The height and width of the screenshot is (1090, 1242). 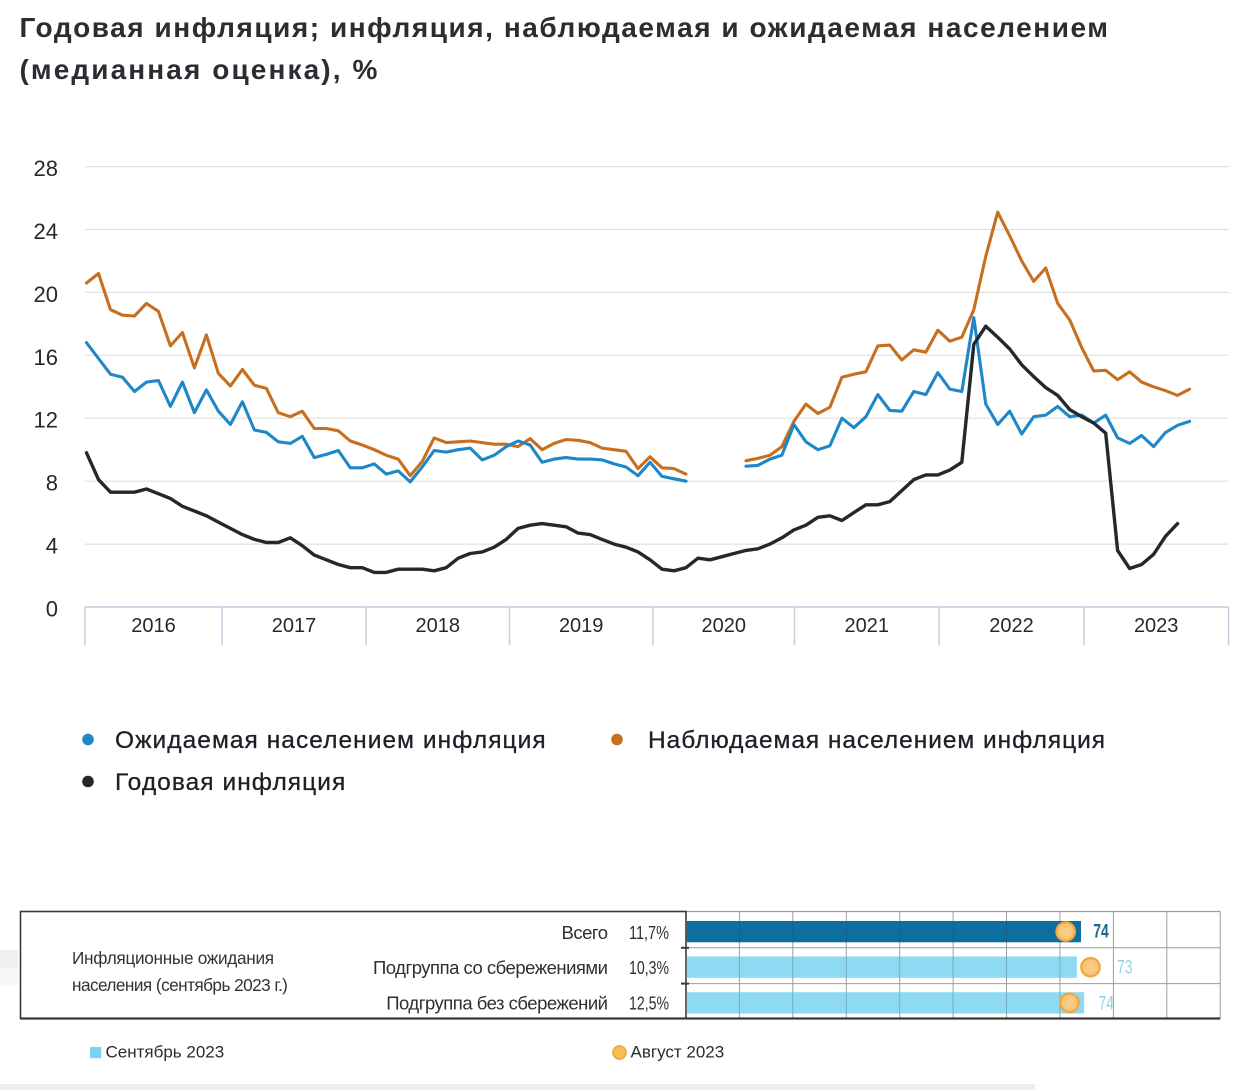 I want to click on svg-text: Август 2023, so click(x=678, y=1052).